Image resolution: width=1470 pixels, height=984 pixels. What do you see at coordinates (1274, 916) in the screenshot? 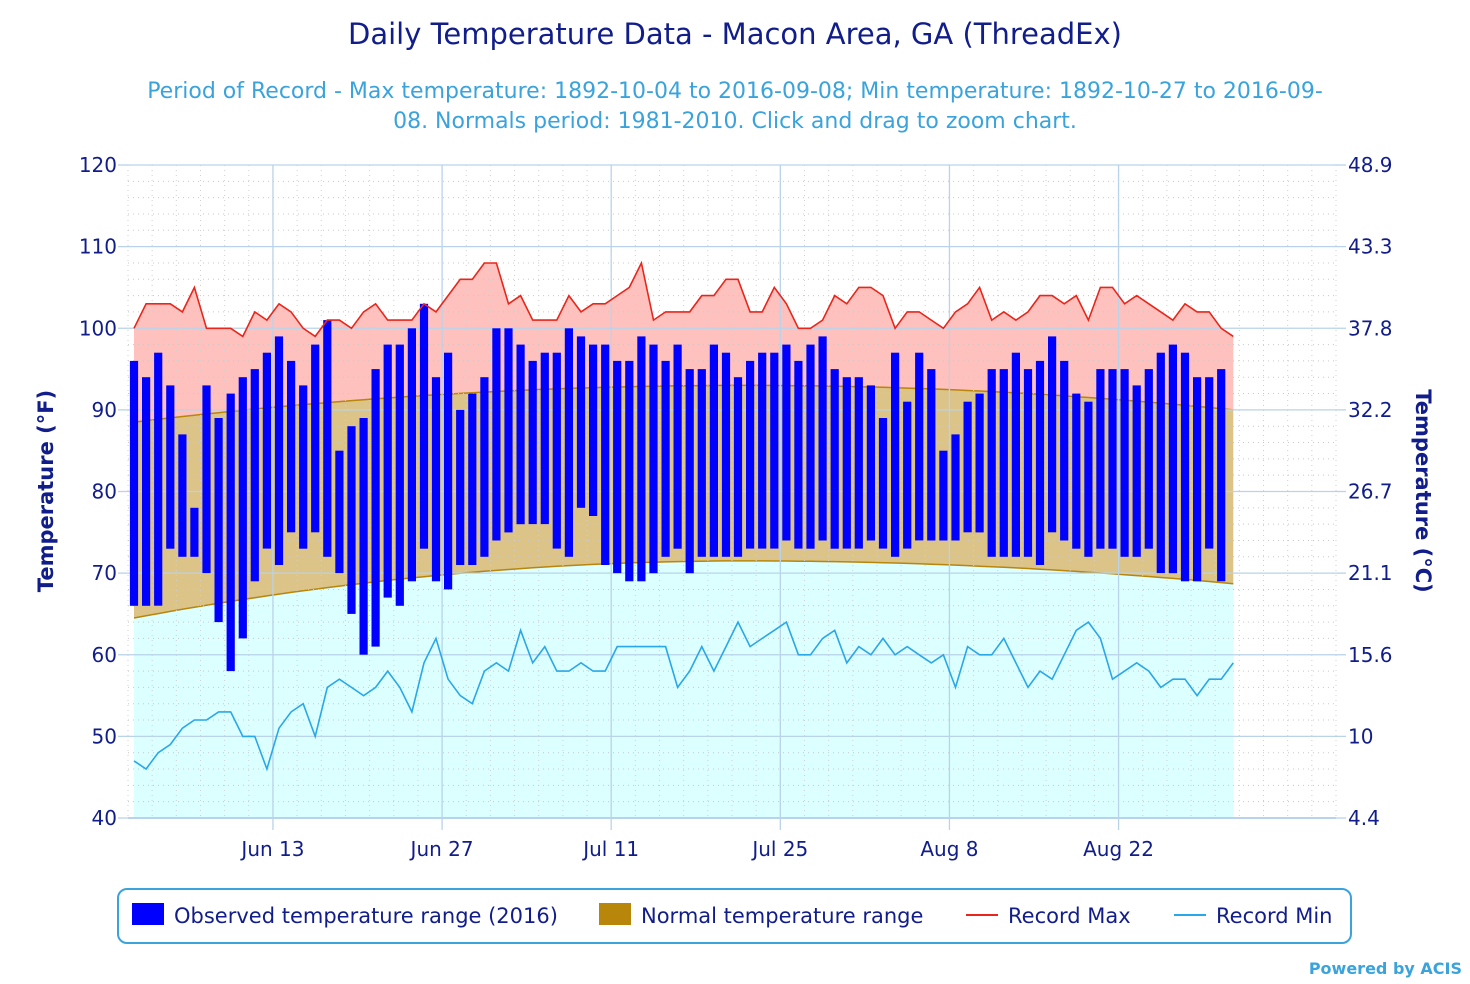
I see `legend-label-record-min: Record Min` at bounding box center [1274, 916].